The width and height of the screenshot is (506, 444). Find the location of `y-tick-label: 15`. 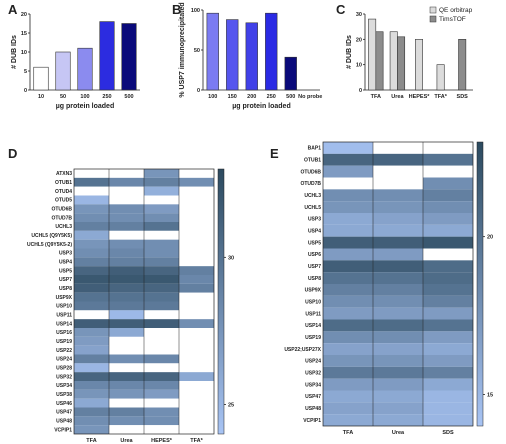

y-tick-label: 15 is located at coordinates (24, 34).